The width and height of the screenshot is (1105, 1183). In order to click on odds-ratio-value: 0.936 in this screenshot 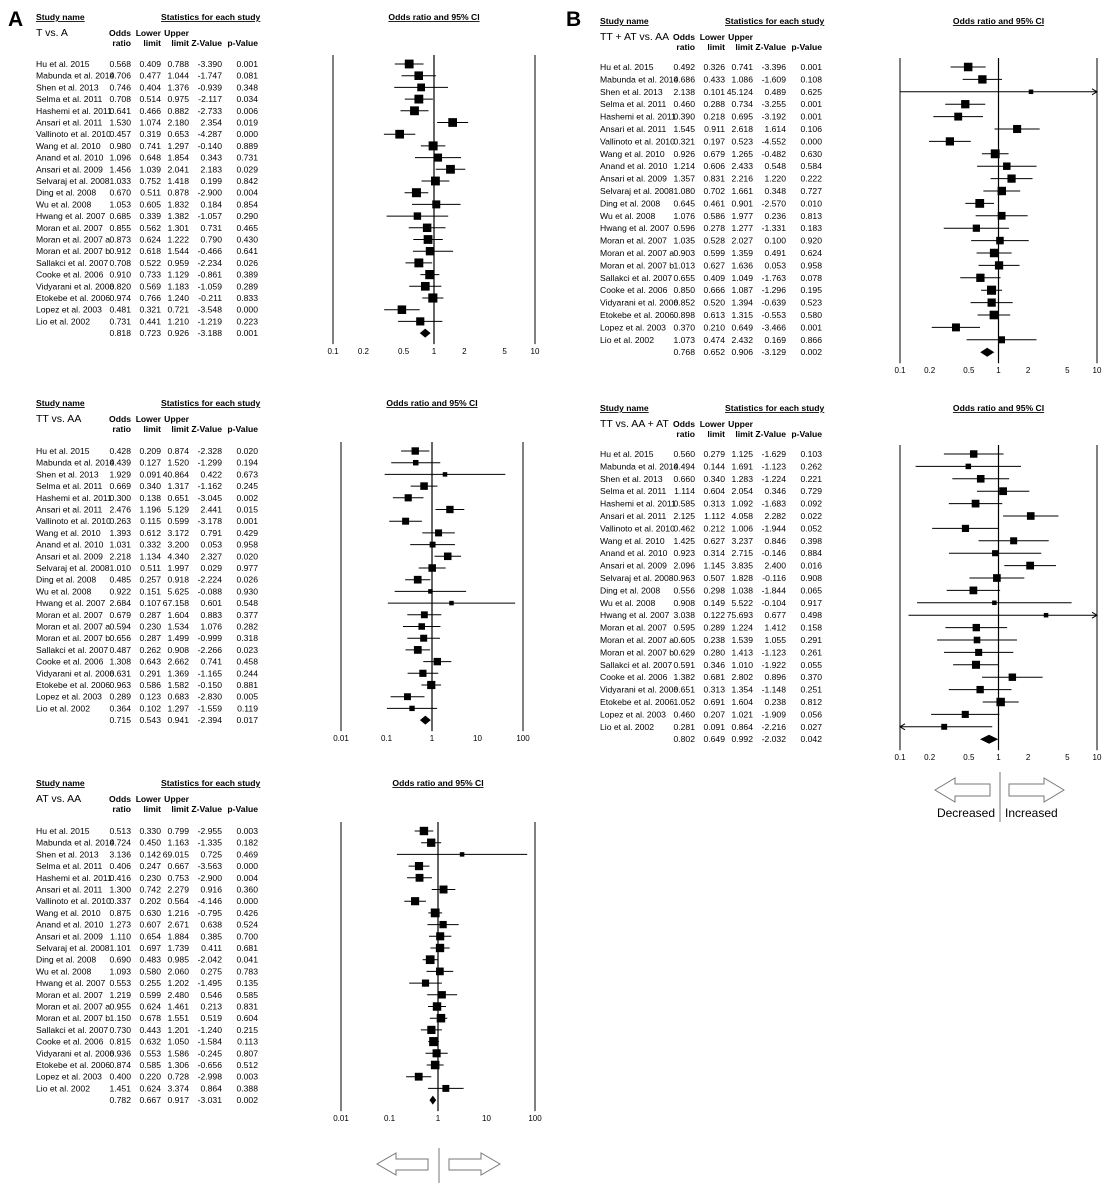, I will do `click(120, 1053)`.